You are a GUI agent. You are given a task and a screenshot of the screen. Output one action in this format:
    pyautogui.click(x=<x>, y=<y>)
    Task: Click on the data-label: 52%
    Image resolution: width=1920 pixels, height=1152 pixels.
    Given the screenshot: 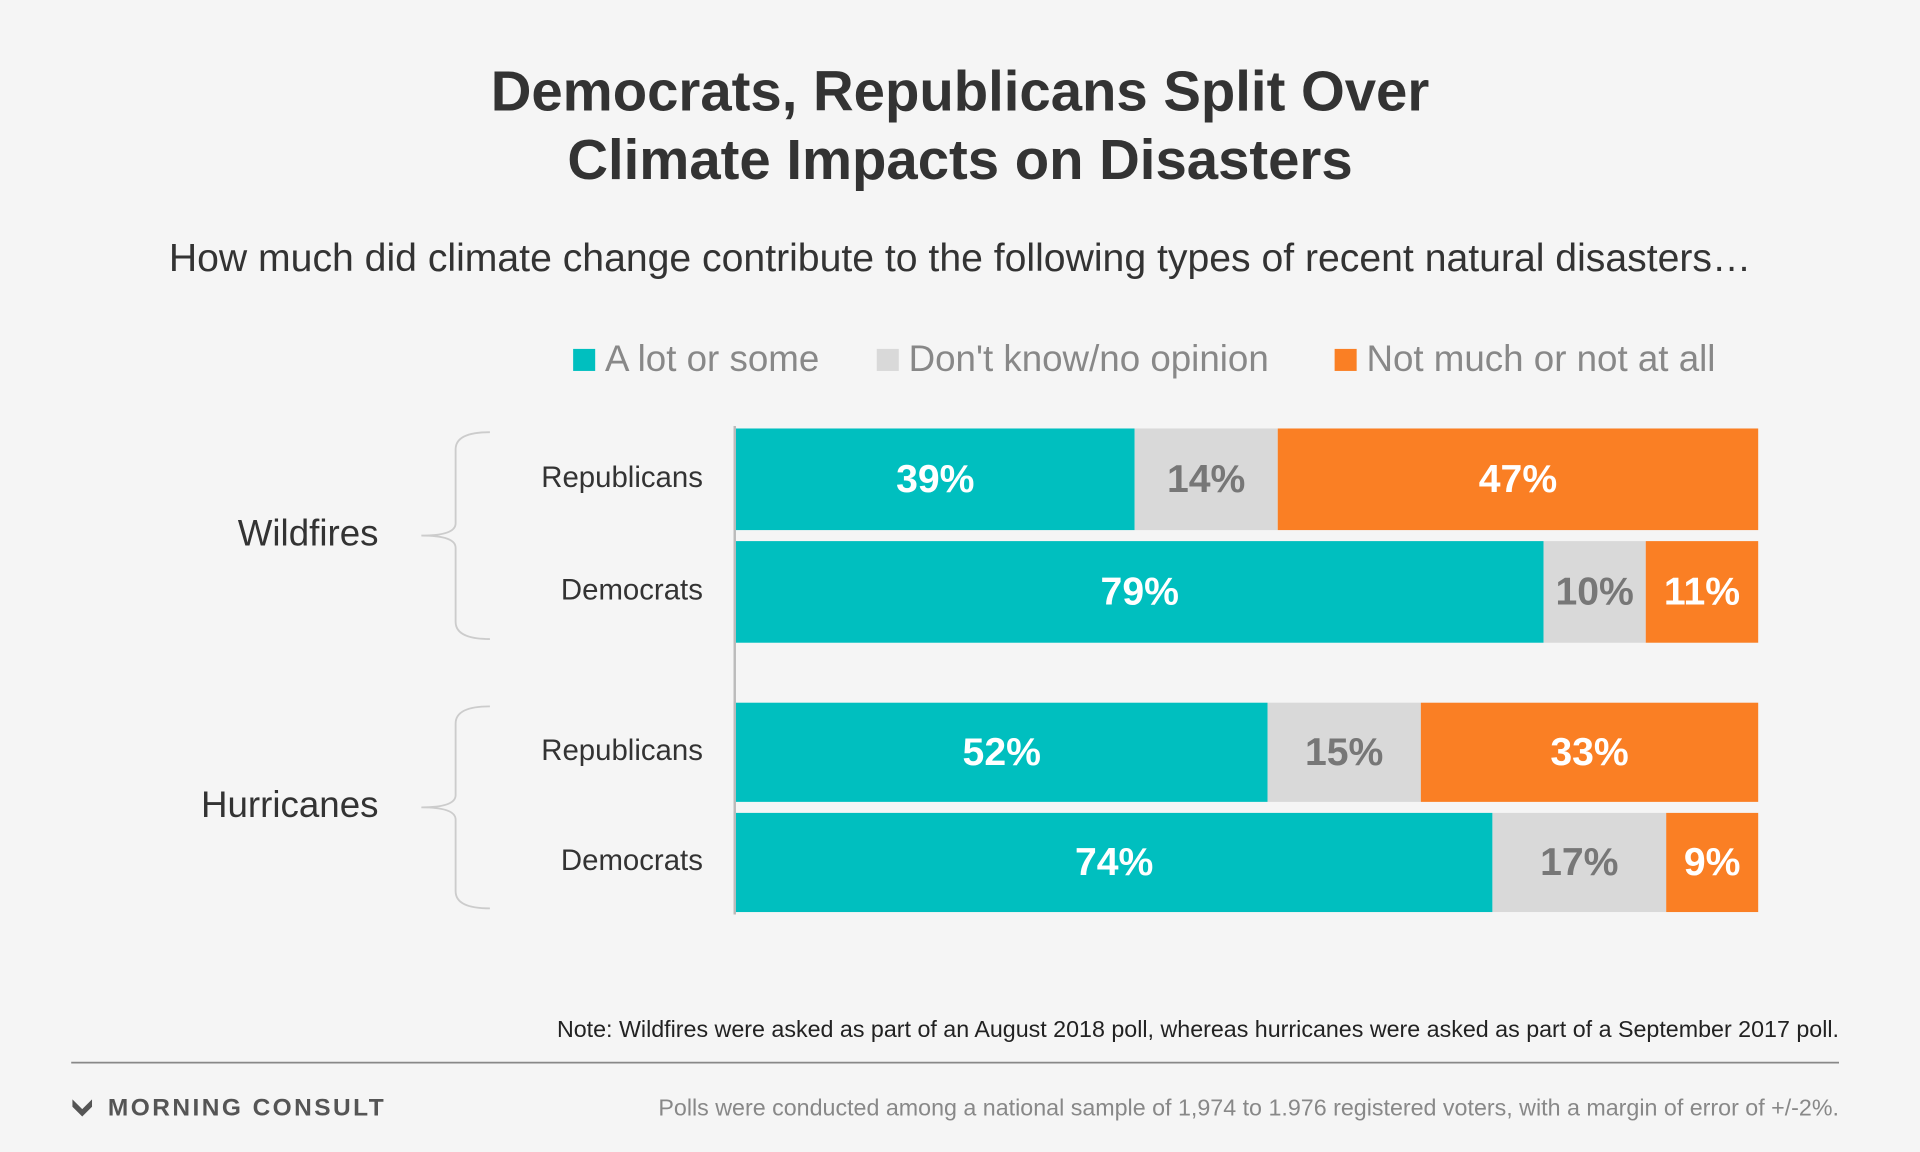 What is the action you would take?
    pyautogui.click(x=1002, y=752)
    